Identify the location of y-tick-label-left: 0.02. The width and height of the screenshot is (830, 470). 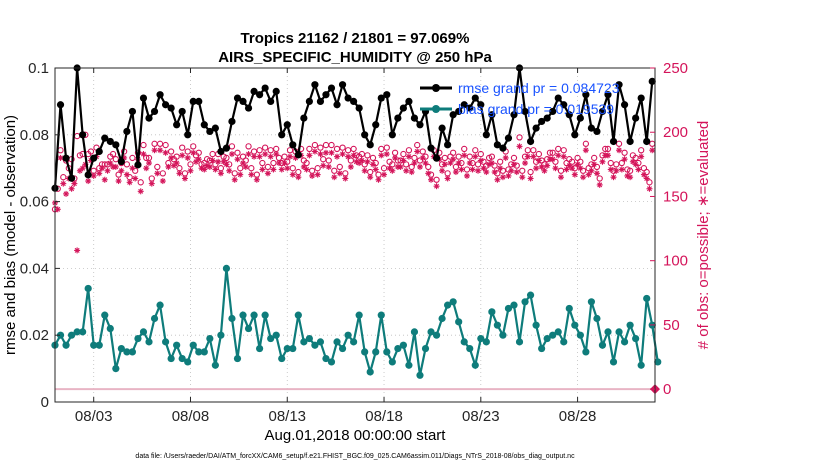
(34, 335).